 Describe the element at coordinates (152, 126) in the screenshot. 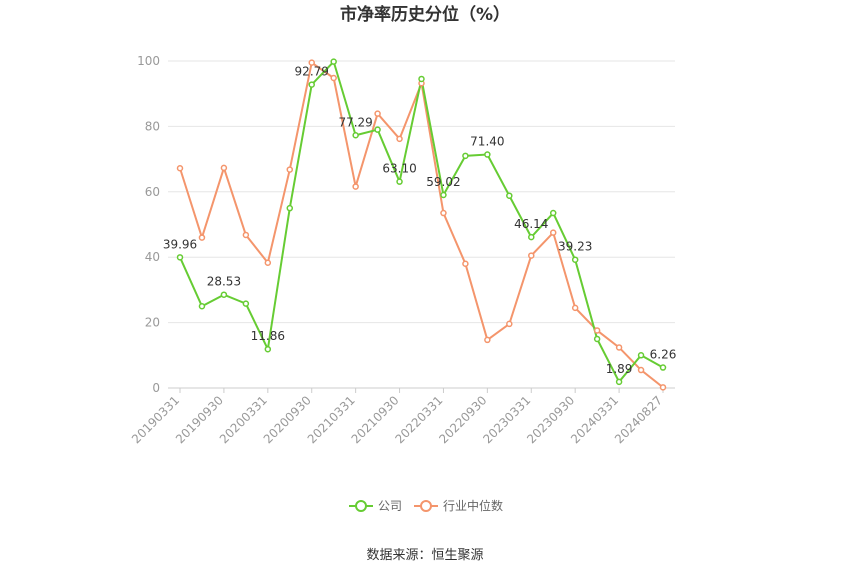

I see `y-tick-label: 80` at that location.